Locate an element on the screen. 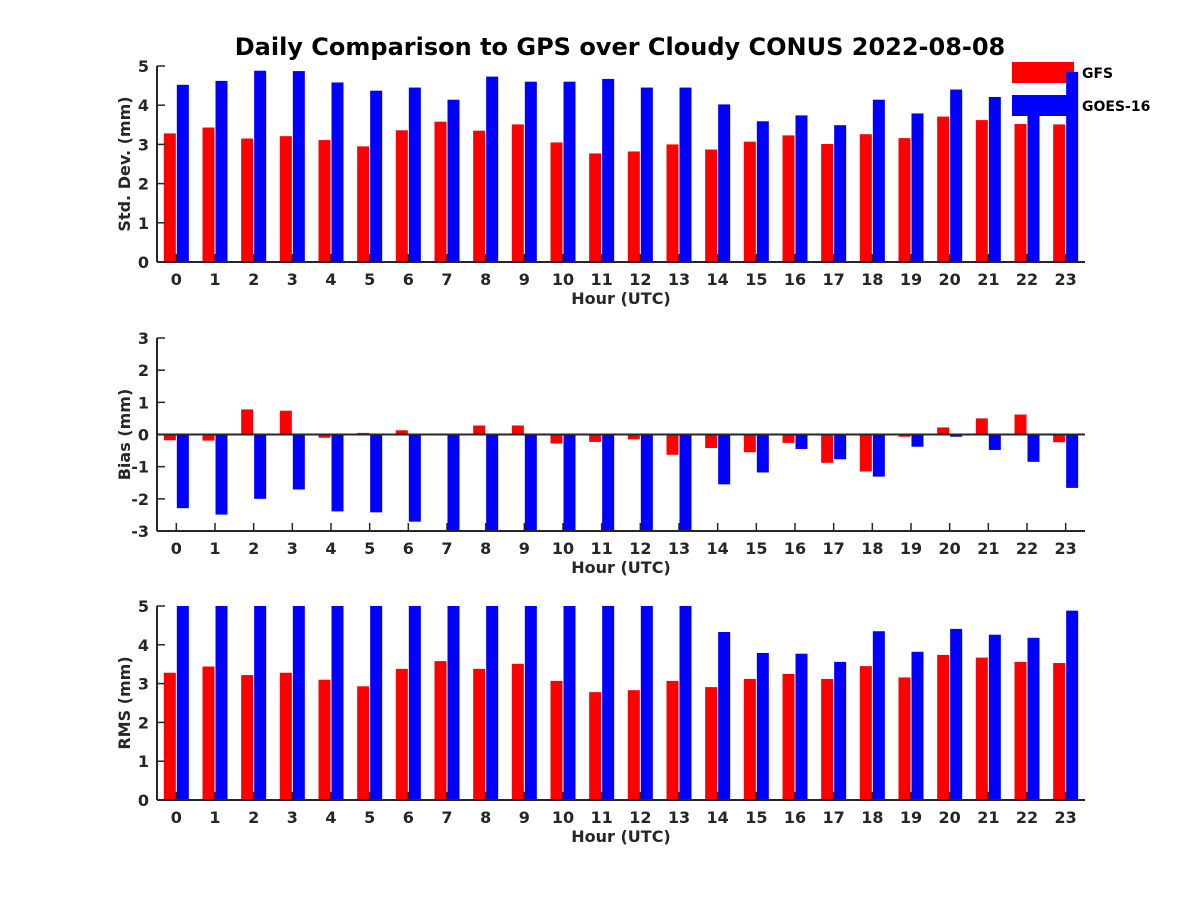  x-tick-label: 20 is located at coordinates (950, 548).